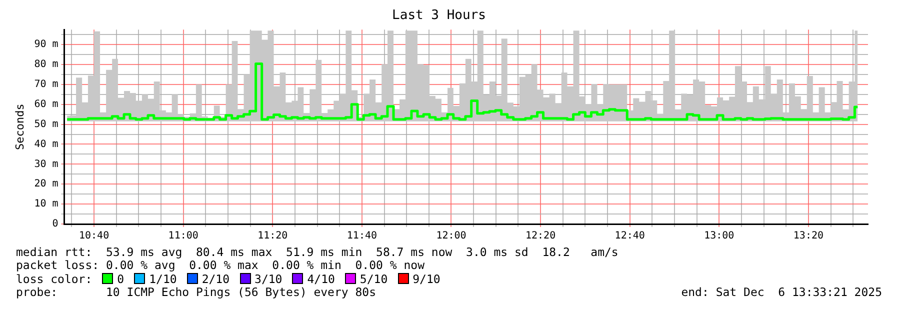  Describe the element at coordinates (439, 16) in the screenshot. I see `chart-title: Last 3 Hours` at that location.